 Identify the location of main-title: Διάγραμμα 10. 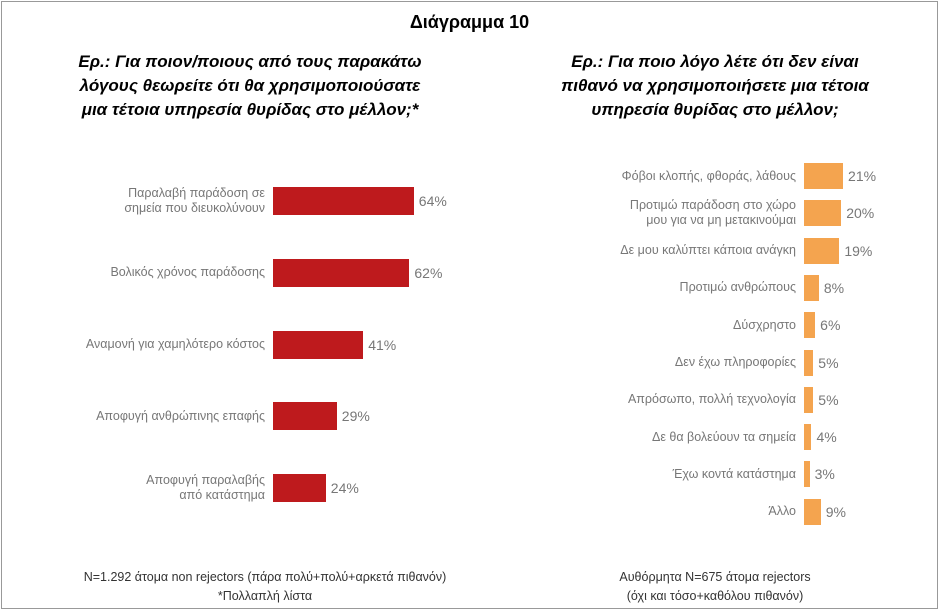
(469, 22).